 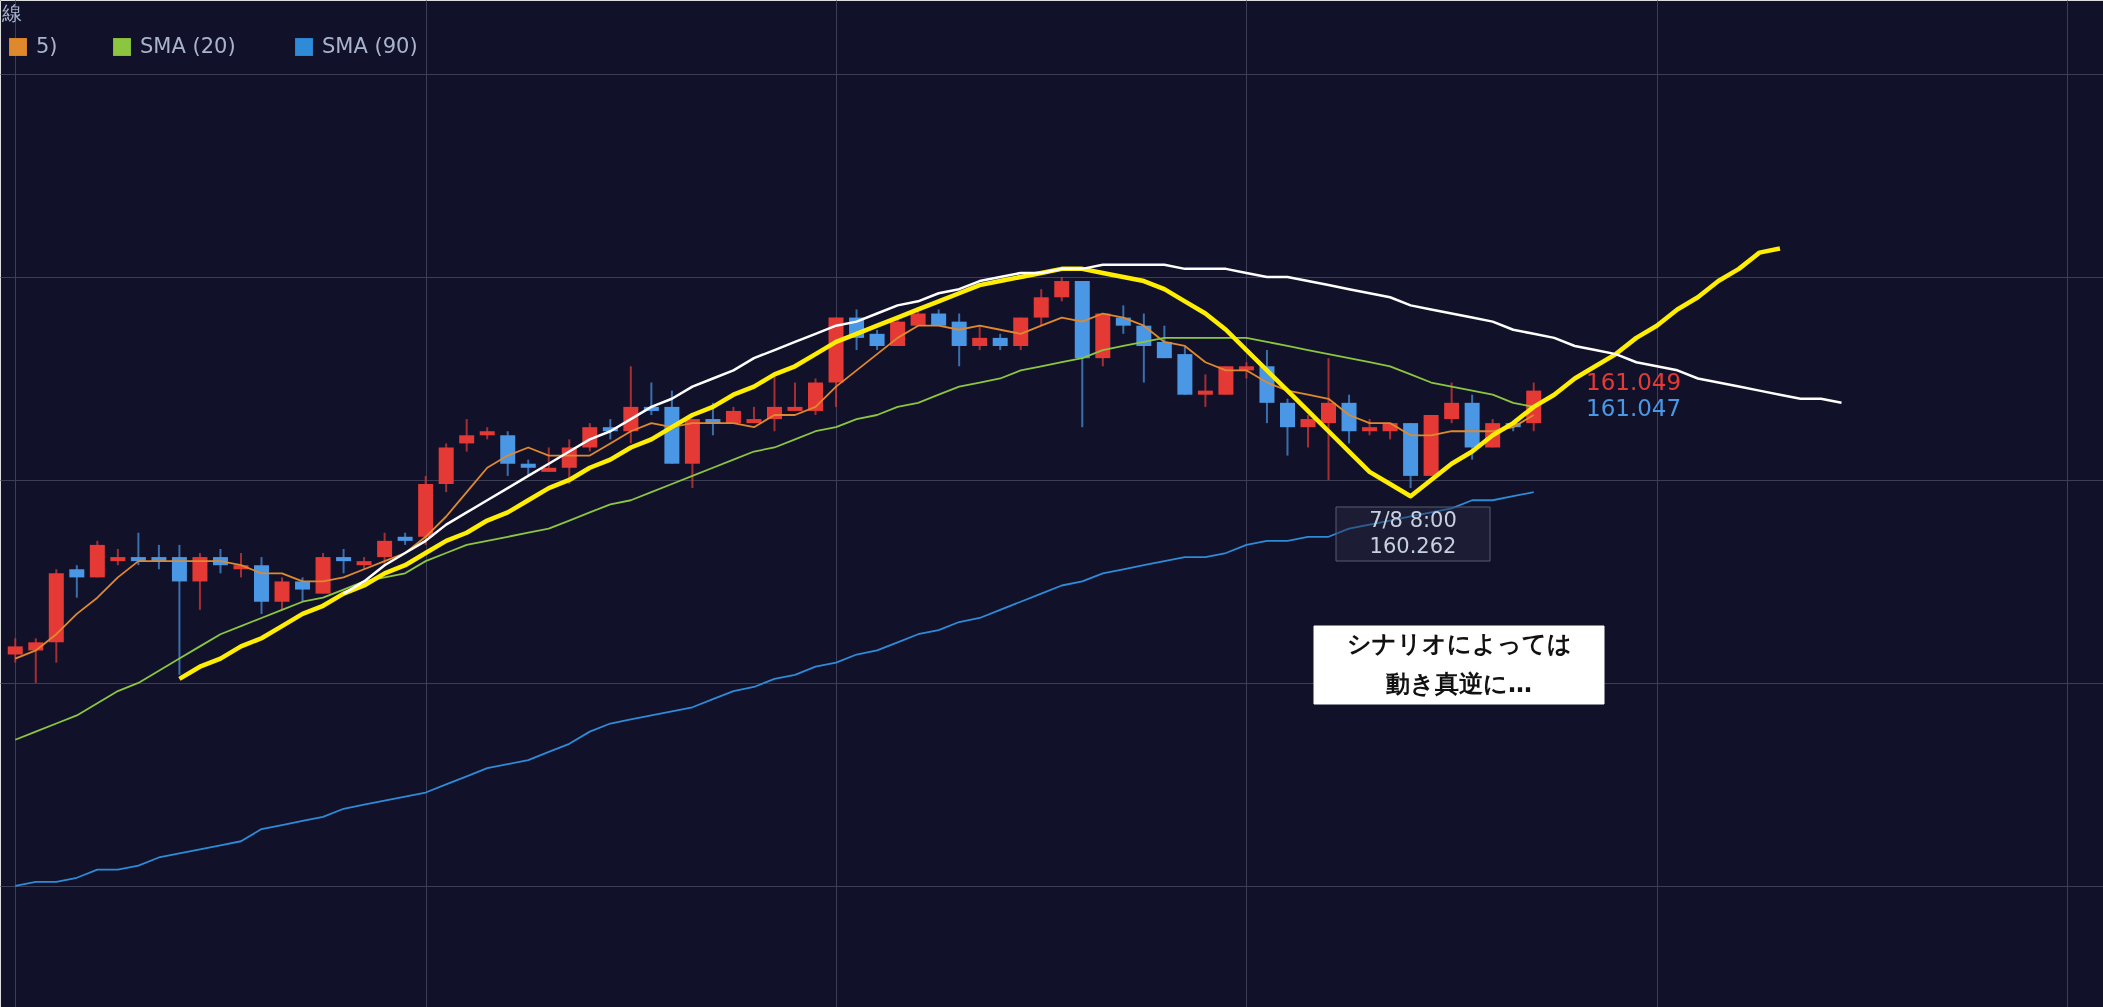 I want to click on annotation: 160.262, so click(x=1413, y=546).